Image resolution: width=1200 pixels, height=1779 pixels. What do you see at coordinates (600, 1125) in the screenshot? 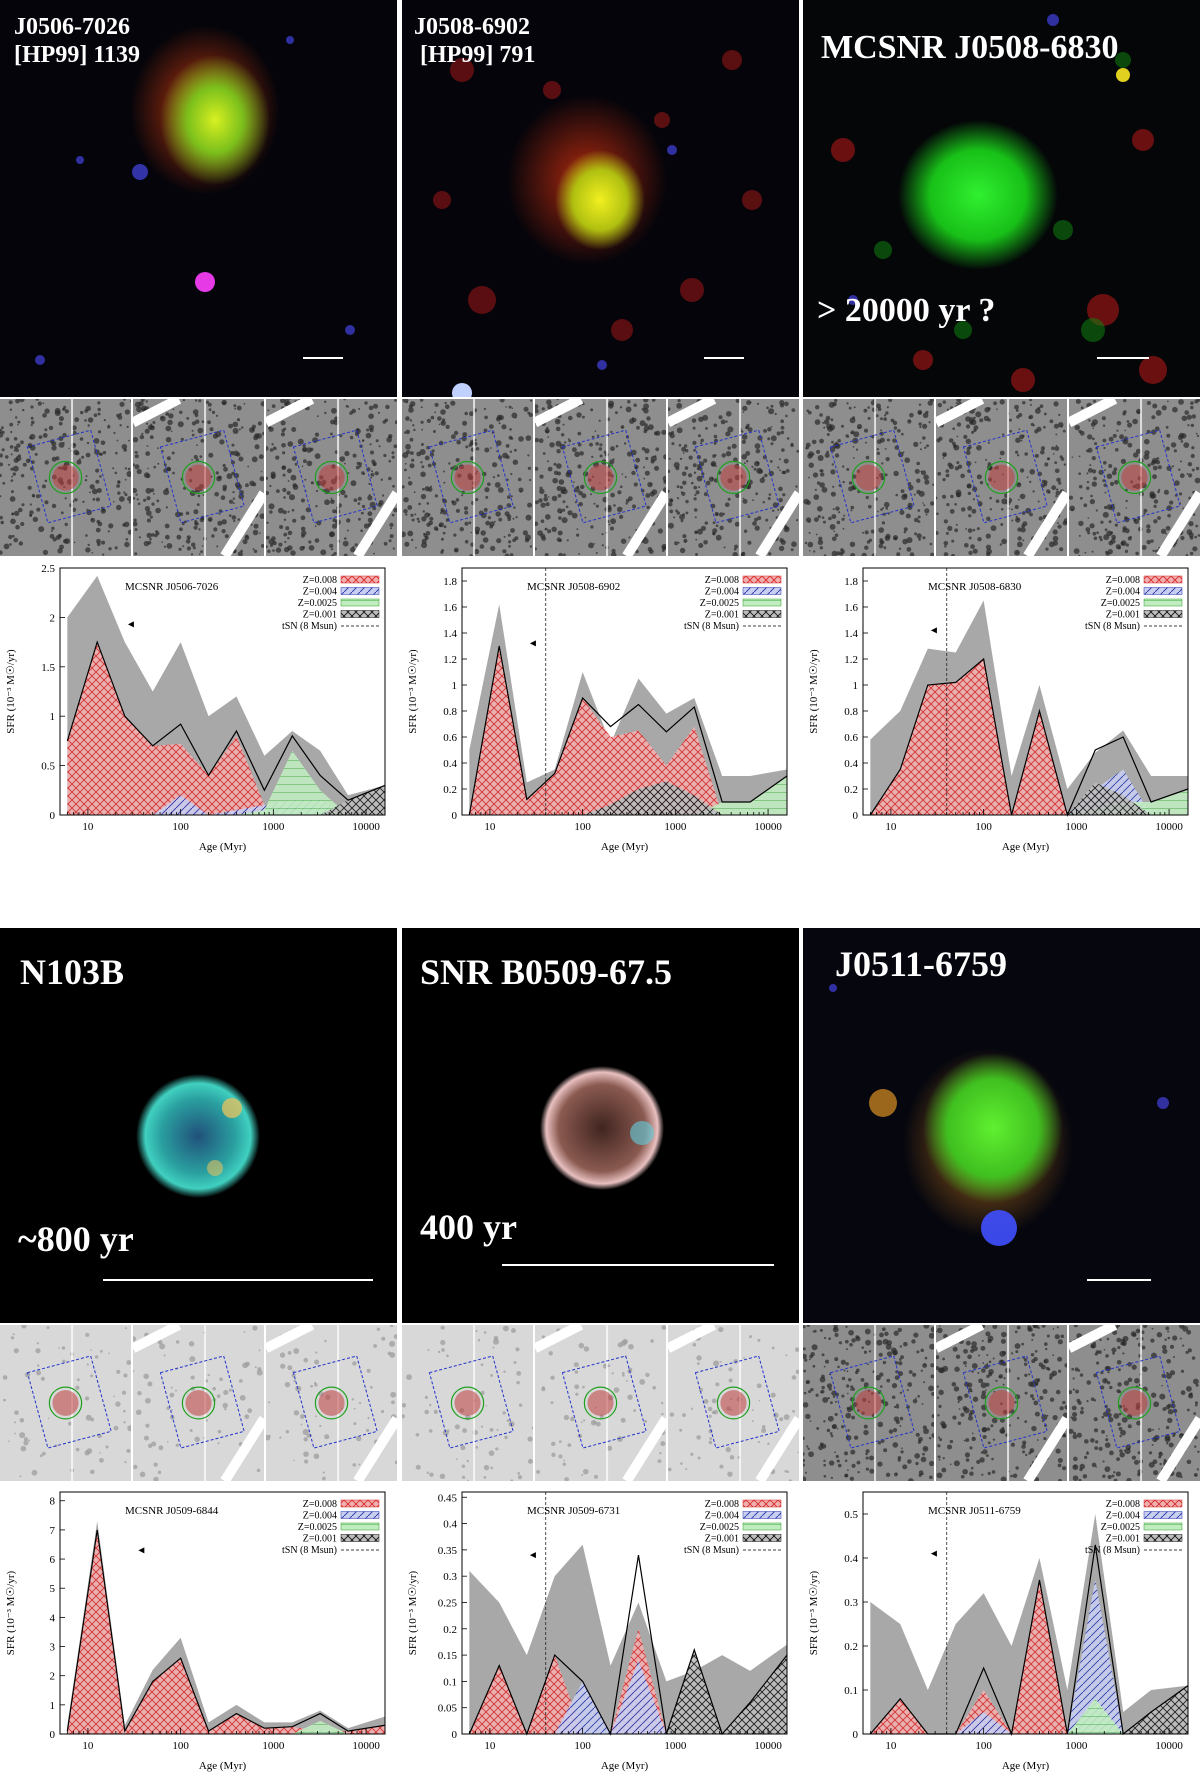
I see `composite-image: SNR B0509-67.5 400 yr` at bounding box center [600, 1125].